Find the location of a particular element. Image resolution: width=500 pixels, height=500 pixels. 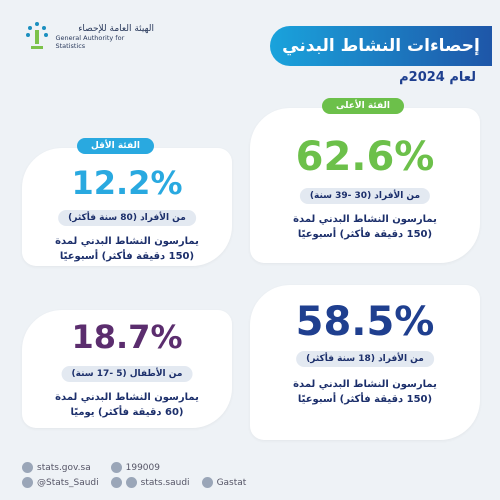

badge: الفئة الأعلى is located at coordinates (363, 106).